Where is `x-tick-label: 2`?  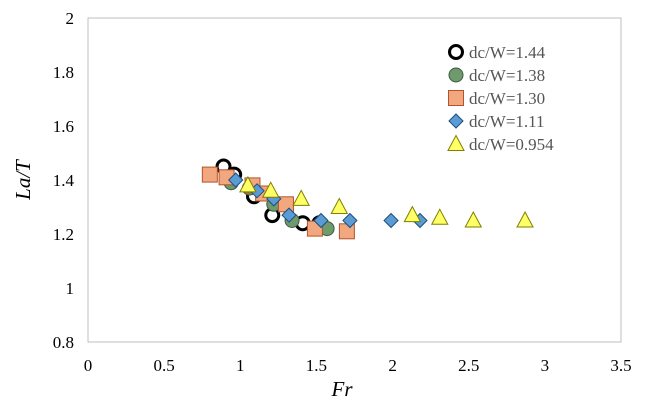
x-tick-label: 2 is located at coordinates (392, 365).